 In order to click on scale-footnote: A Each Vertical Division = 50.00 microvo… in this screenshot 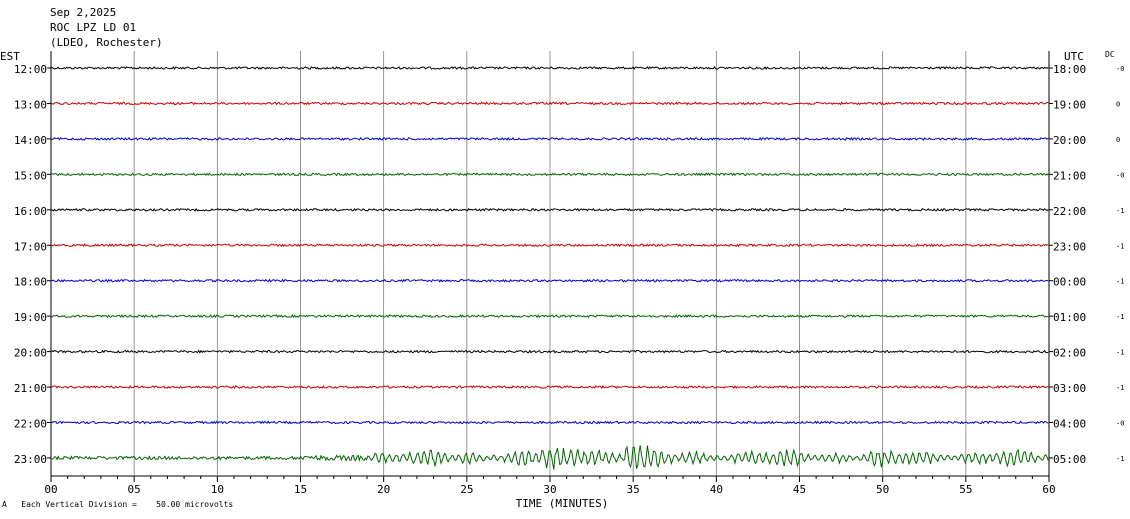, I will do `click(117, 504)`.